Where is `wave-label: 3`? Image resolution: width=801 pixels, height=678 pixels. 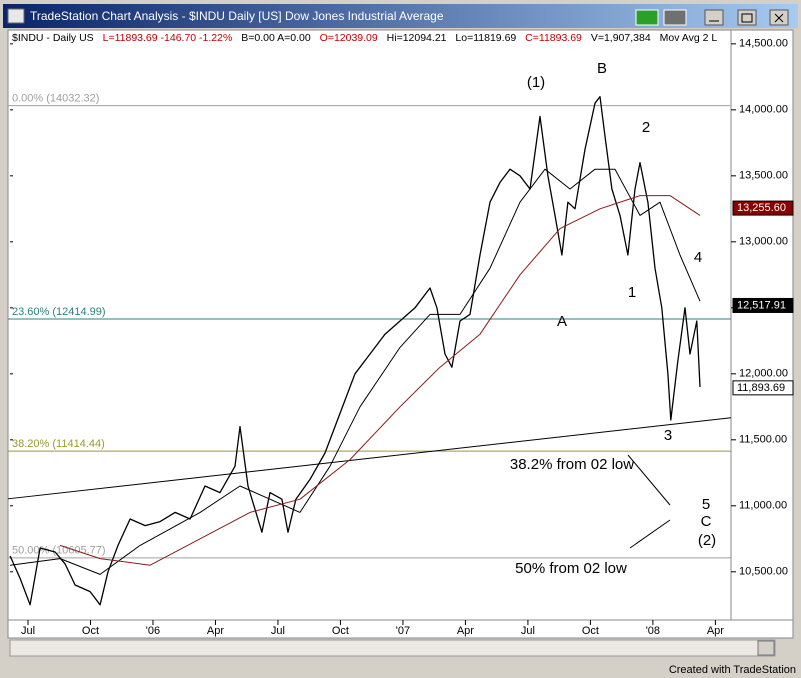
wave-label: 3 is located at coordinates (668, 435).